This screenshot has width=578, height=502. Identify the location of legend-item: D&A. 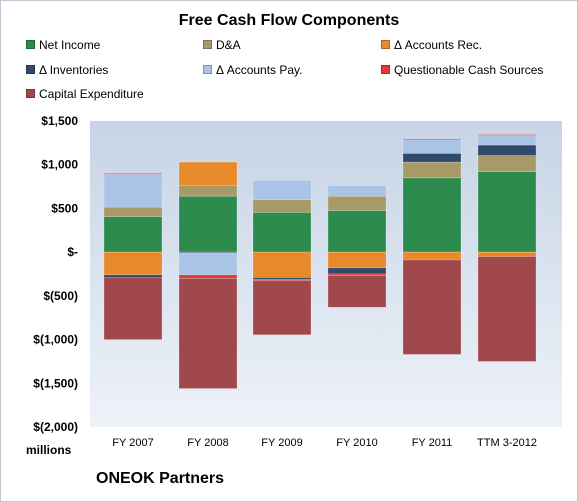
(222, 45).